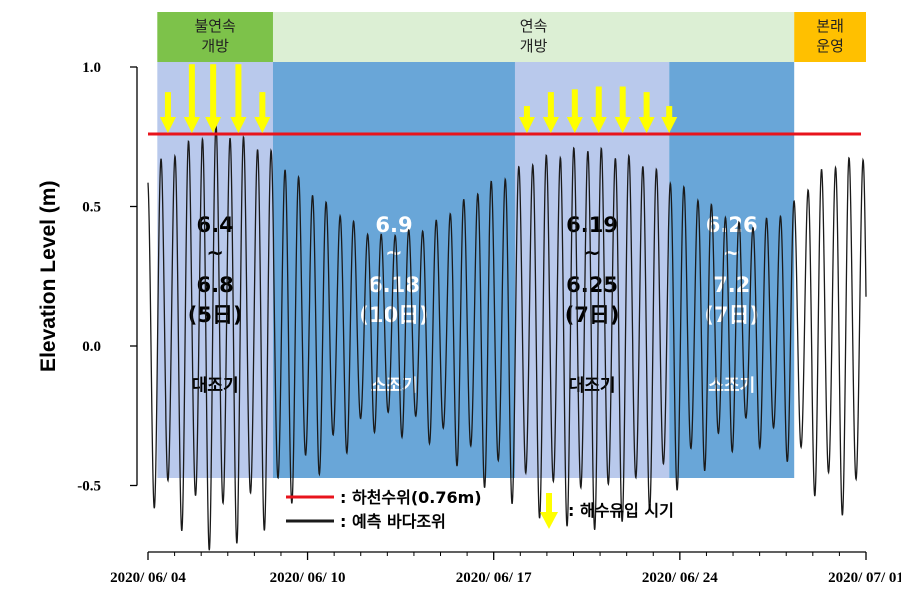  Describe the element at coordinates (394, 285) in the screenshot. I see `period-end-date-1: 6.18` at that location.